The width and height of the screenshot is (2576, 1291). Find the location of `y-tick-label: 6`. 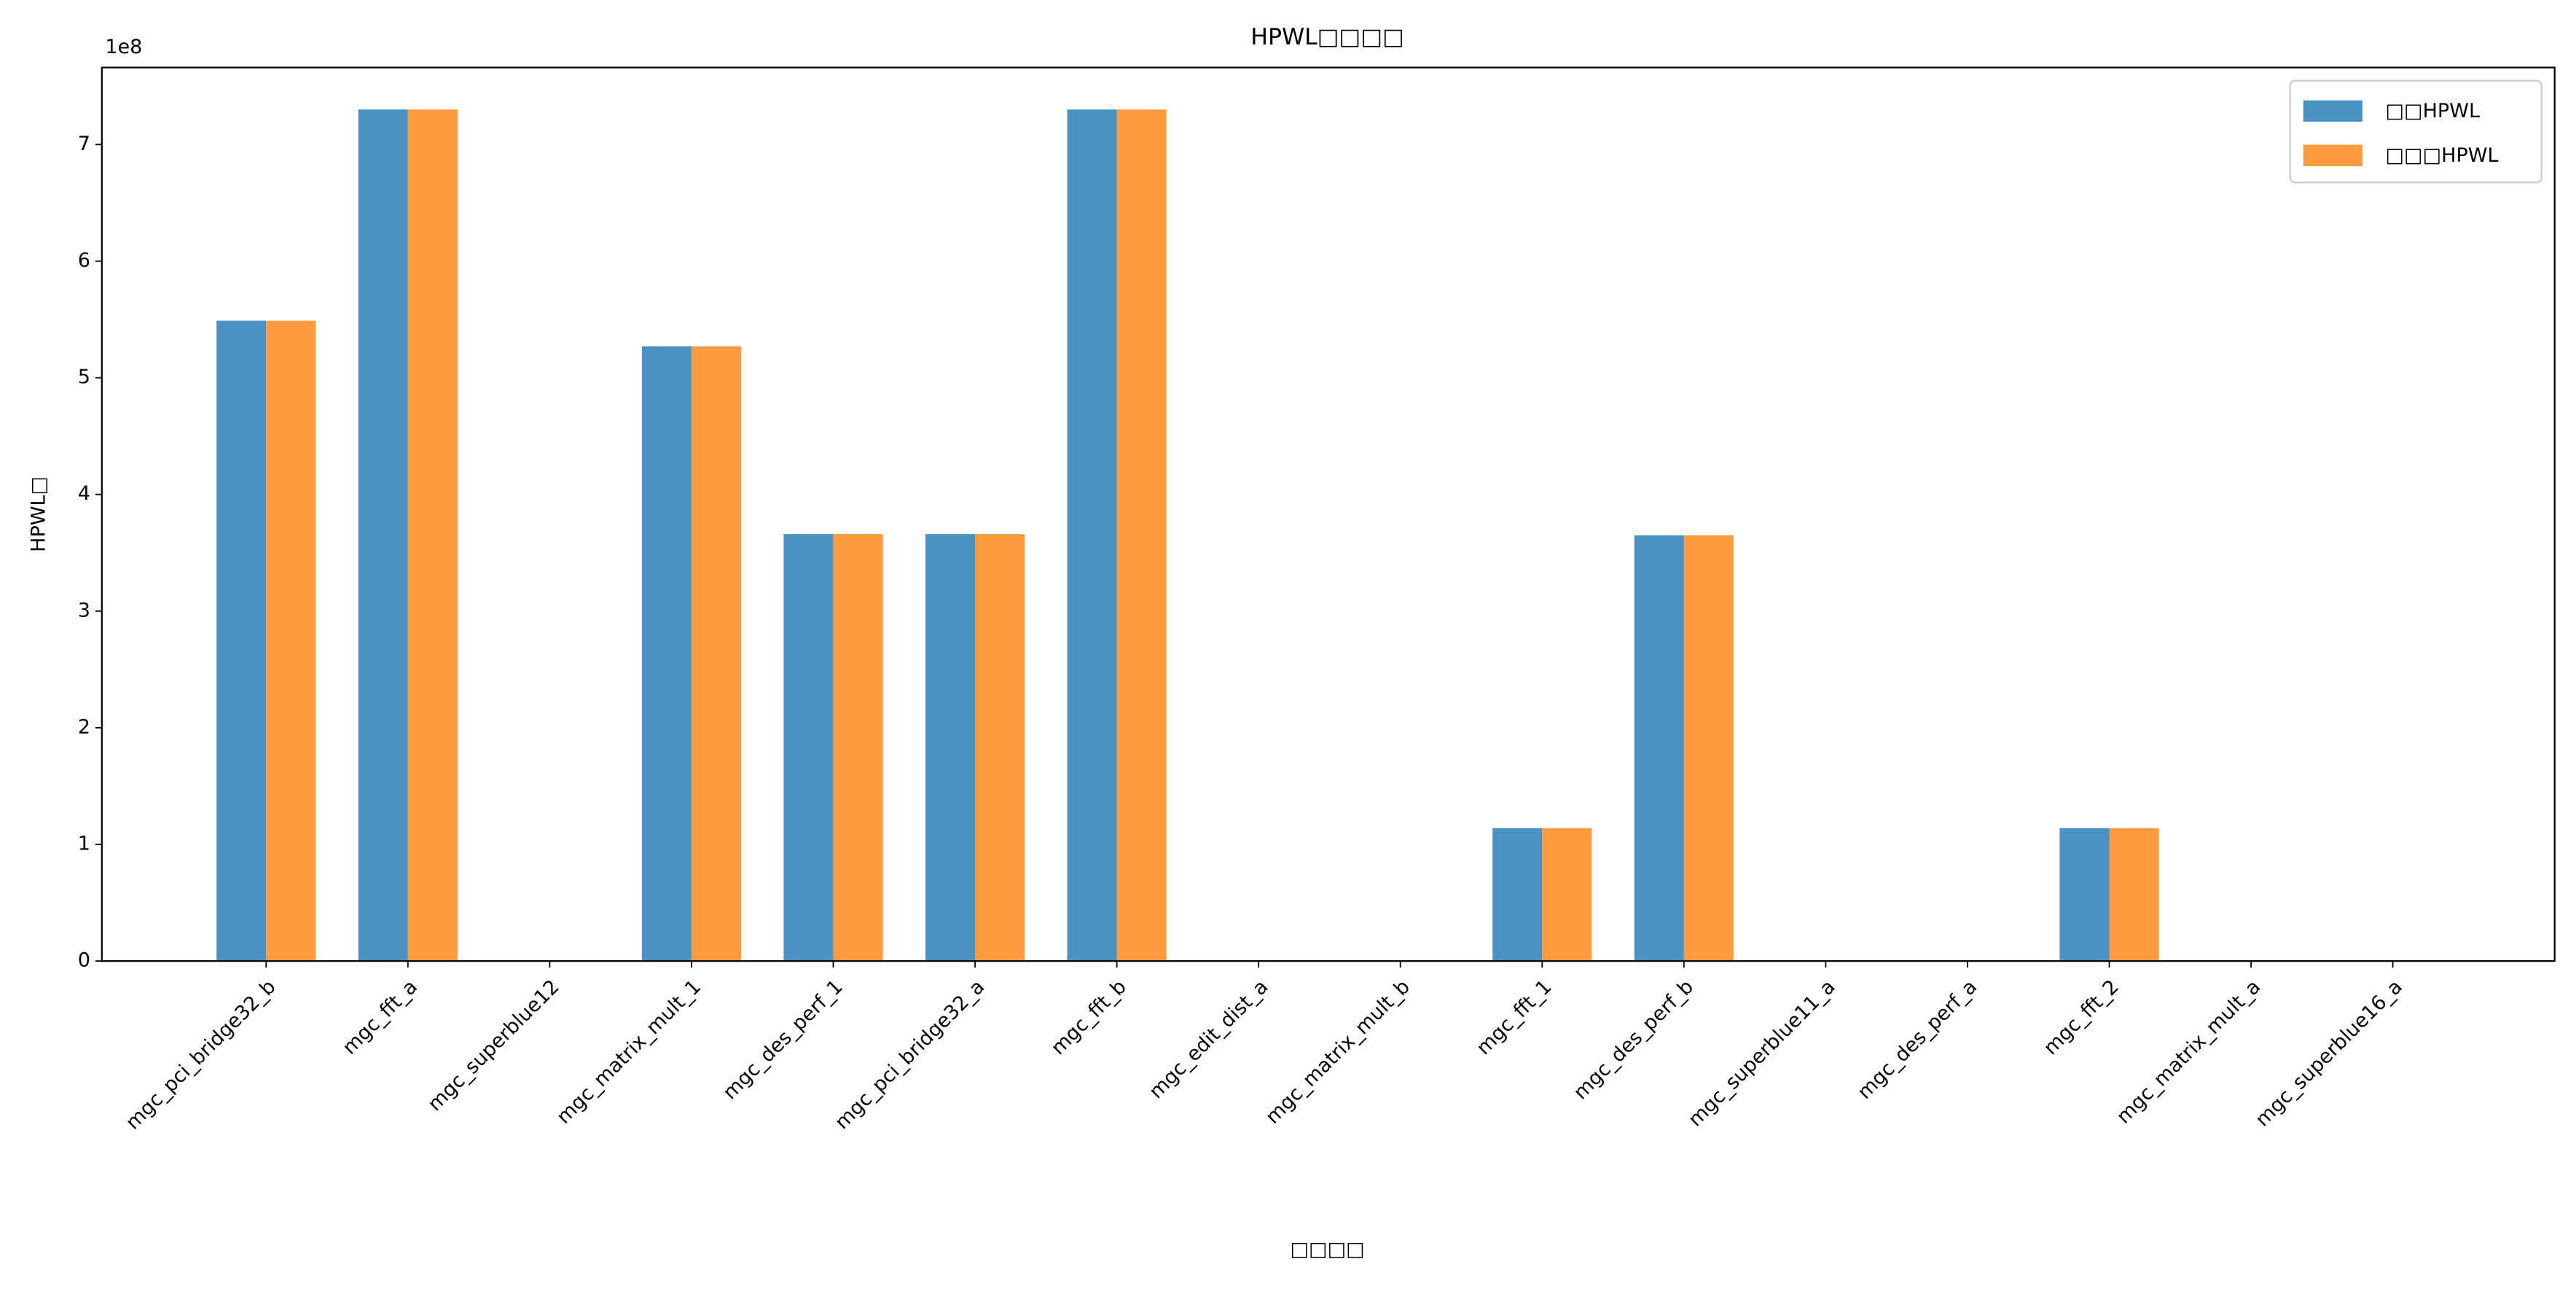

y-tick-label: 6 is located at coordinates (84, 260).